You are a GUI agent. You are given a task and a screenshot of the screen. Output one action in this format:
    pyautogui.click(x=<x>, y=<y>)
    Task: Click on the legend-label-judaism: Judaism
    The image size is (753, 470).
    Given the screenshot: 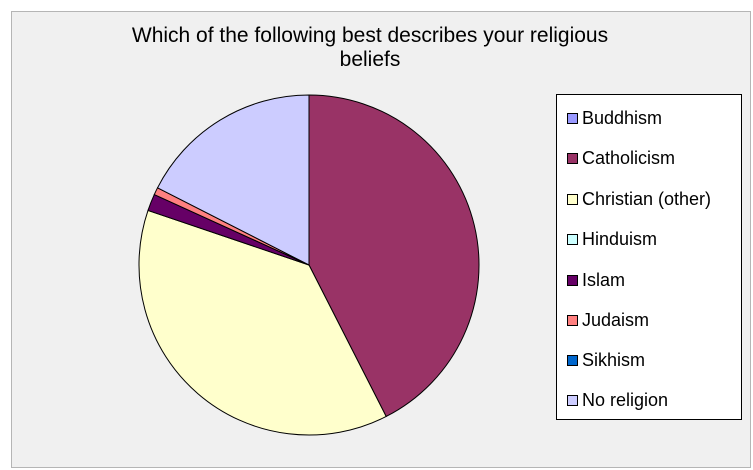 What is the action you would take?
    pyautogui.click(x=616, y=319)
    